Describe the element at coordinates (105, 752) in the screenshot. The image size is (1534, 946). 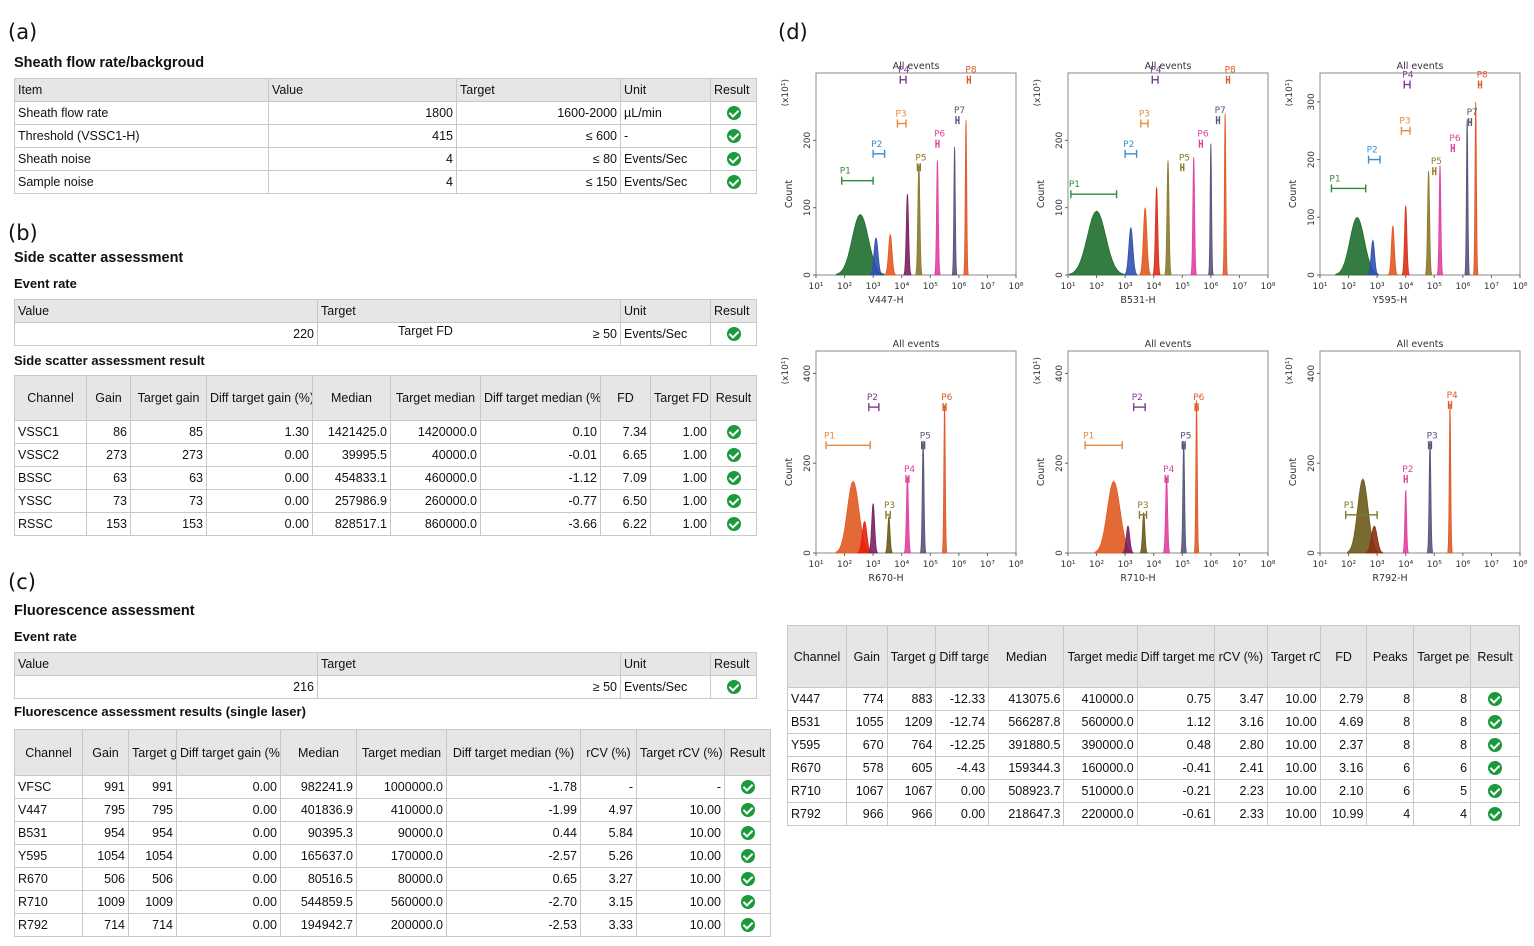
I see `column-header: Gain` at that location.